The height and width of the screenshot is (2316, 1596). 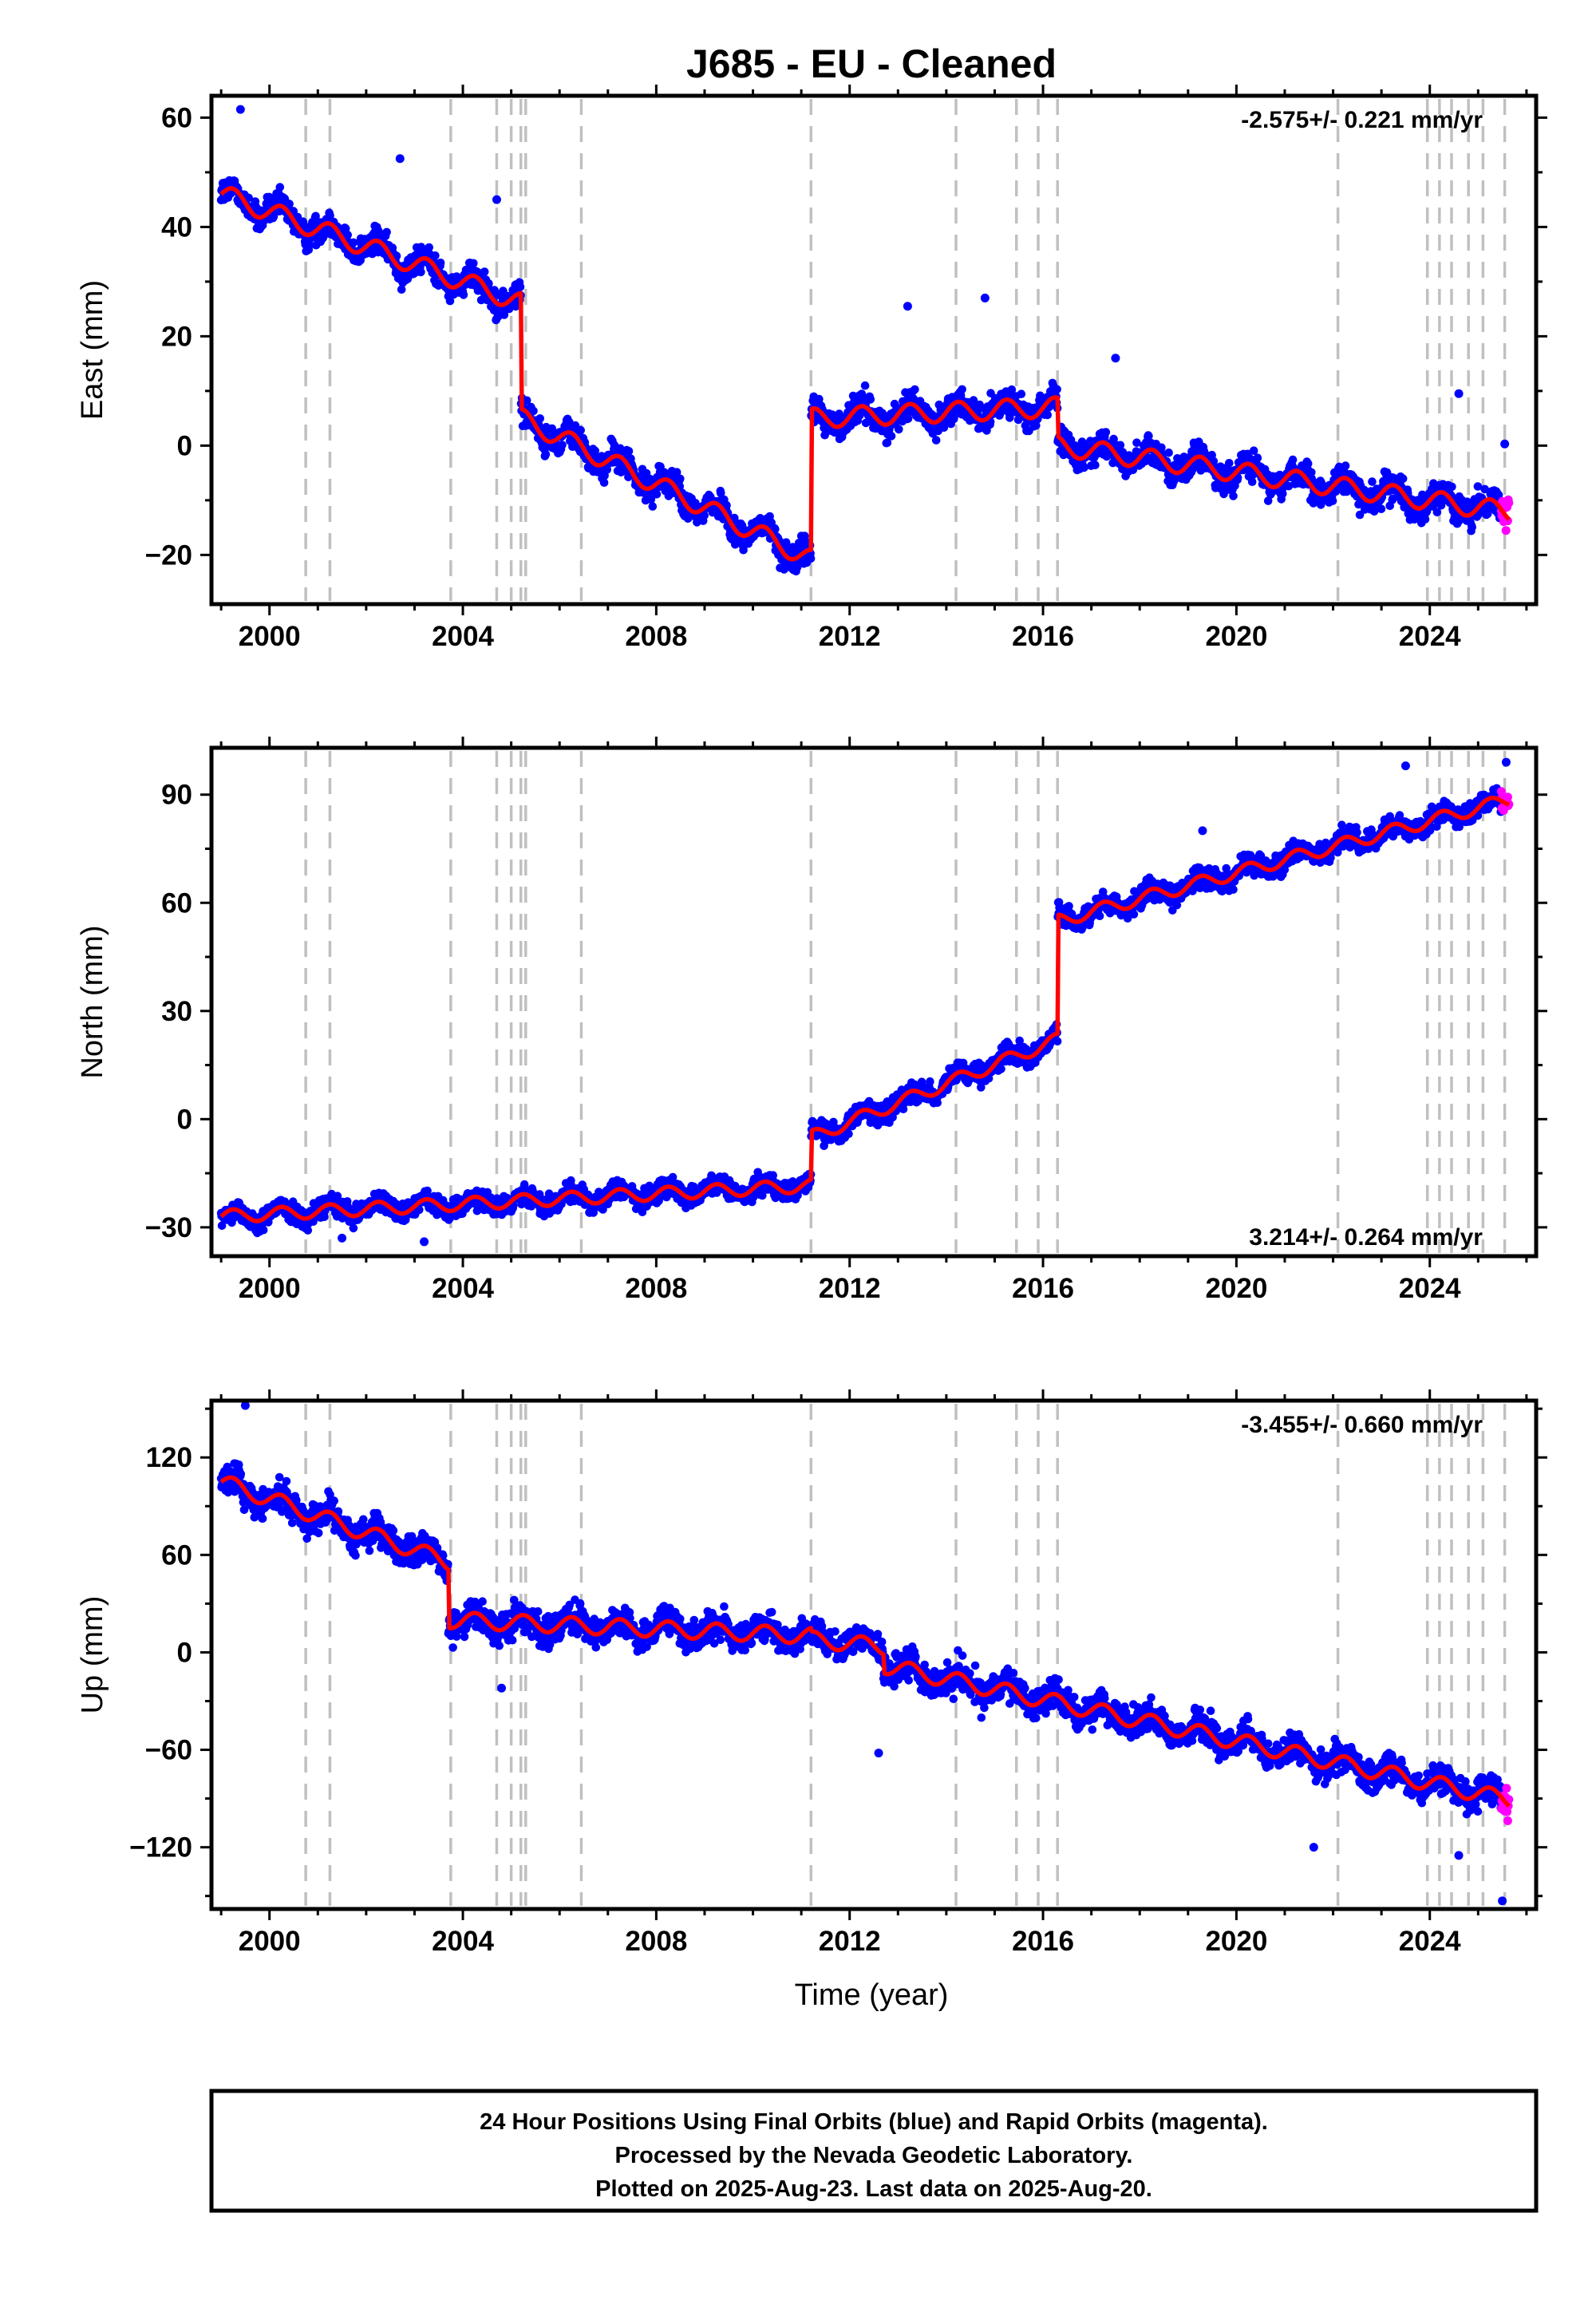 What do you see at coordinates (463, 636) in the screenshot?
I see `x-tick-label: 2004` at bounding box center [463, 636].